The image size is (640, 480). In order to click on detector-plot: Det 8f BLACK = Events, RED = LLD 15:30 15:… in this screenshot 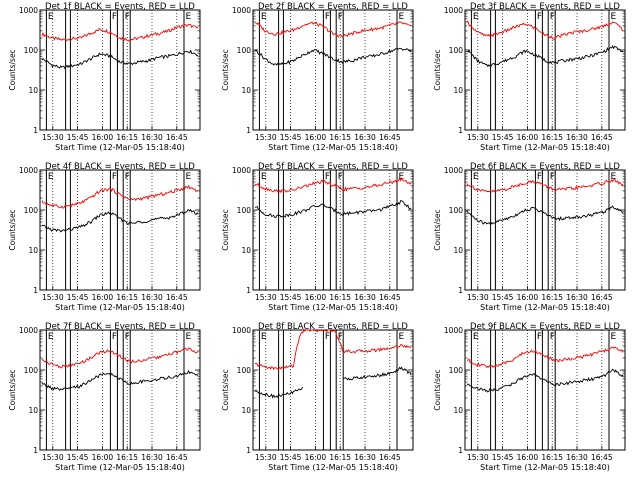, I will do `click(317, 397)`.